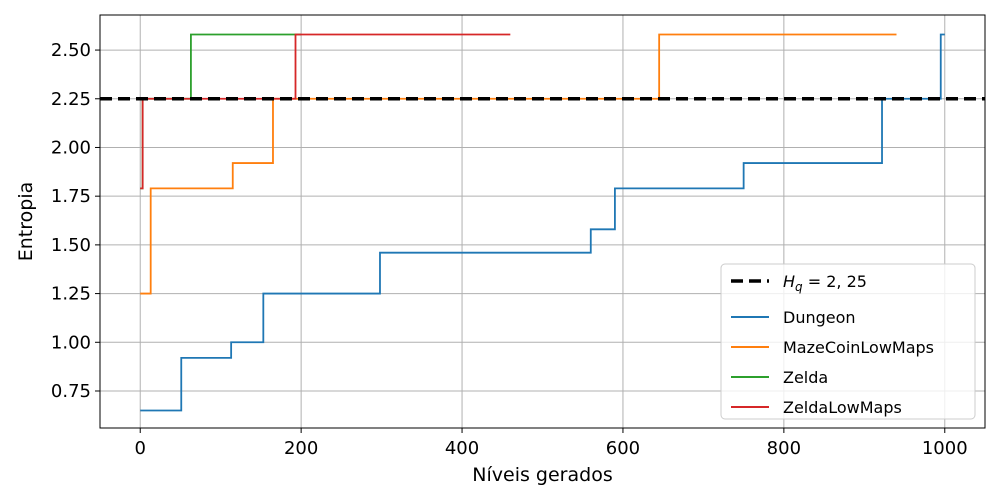  I want to click on series-line-zeldalowmaps, so click(325, 111).